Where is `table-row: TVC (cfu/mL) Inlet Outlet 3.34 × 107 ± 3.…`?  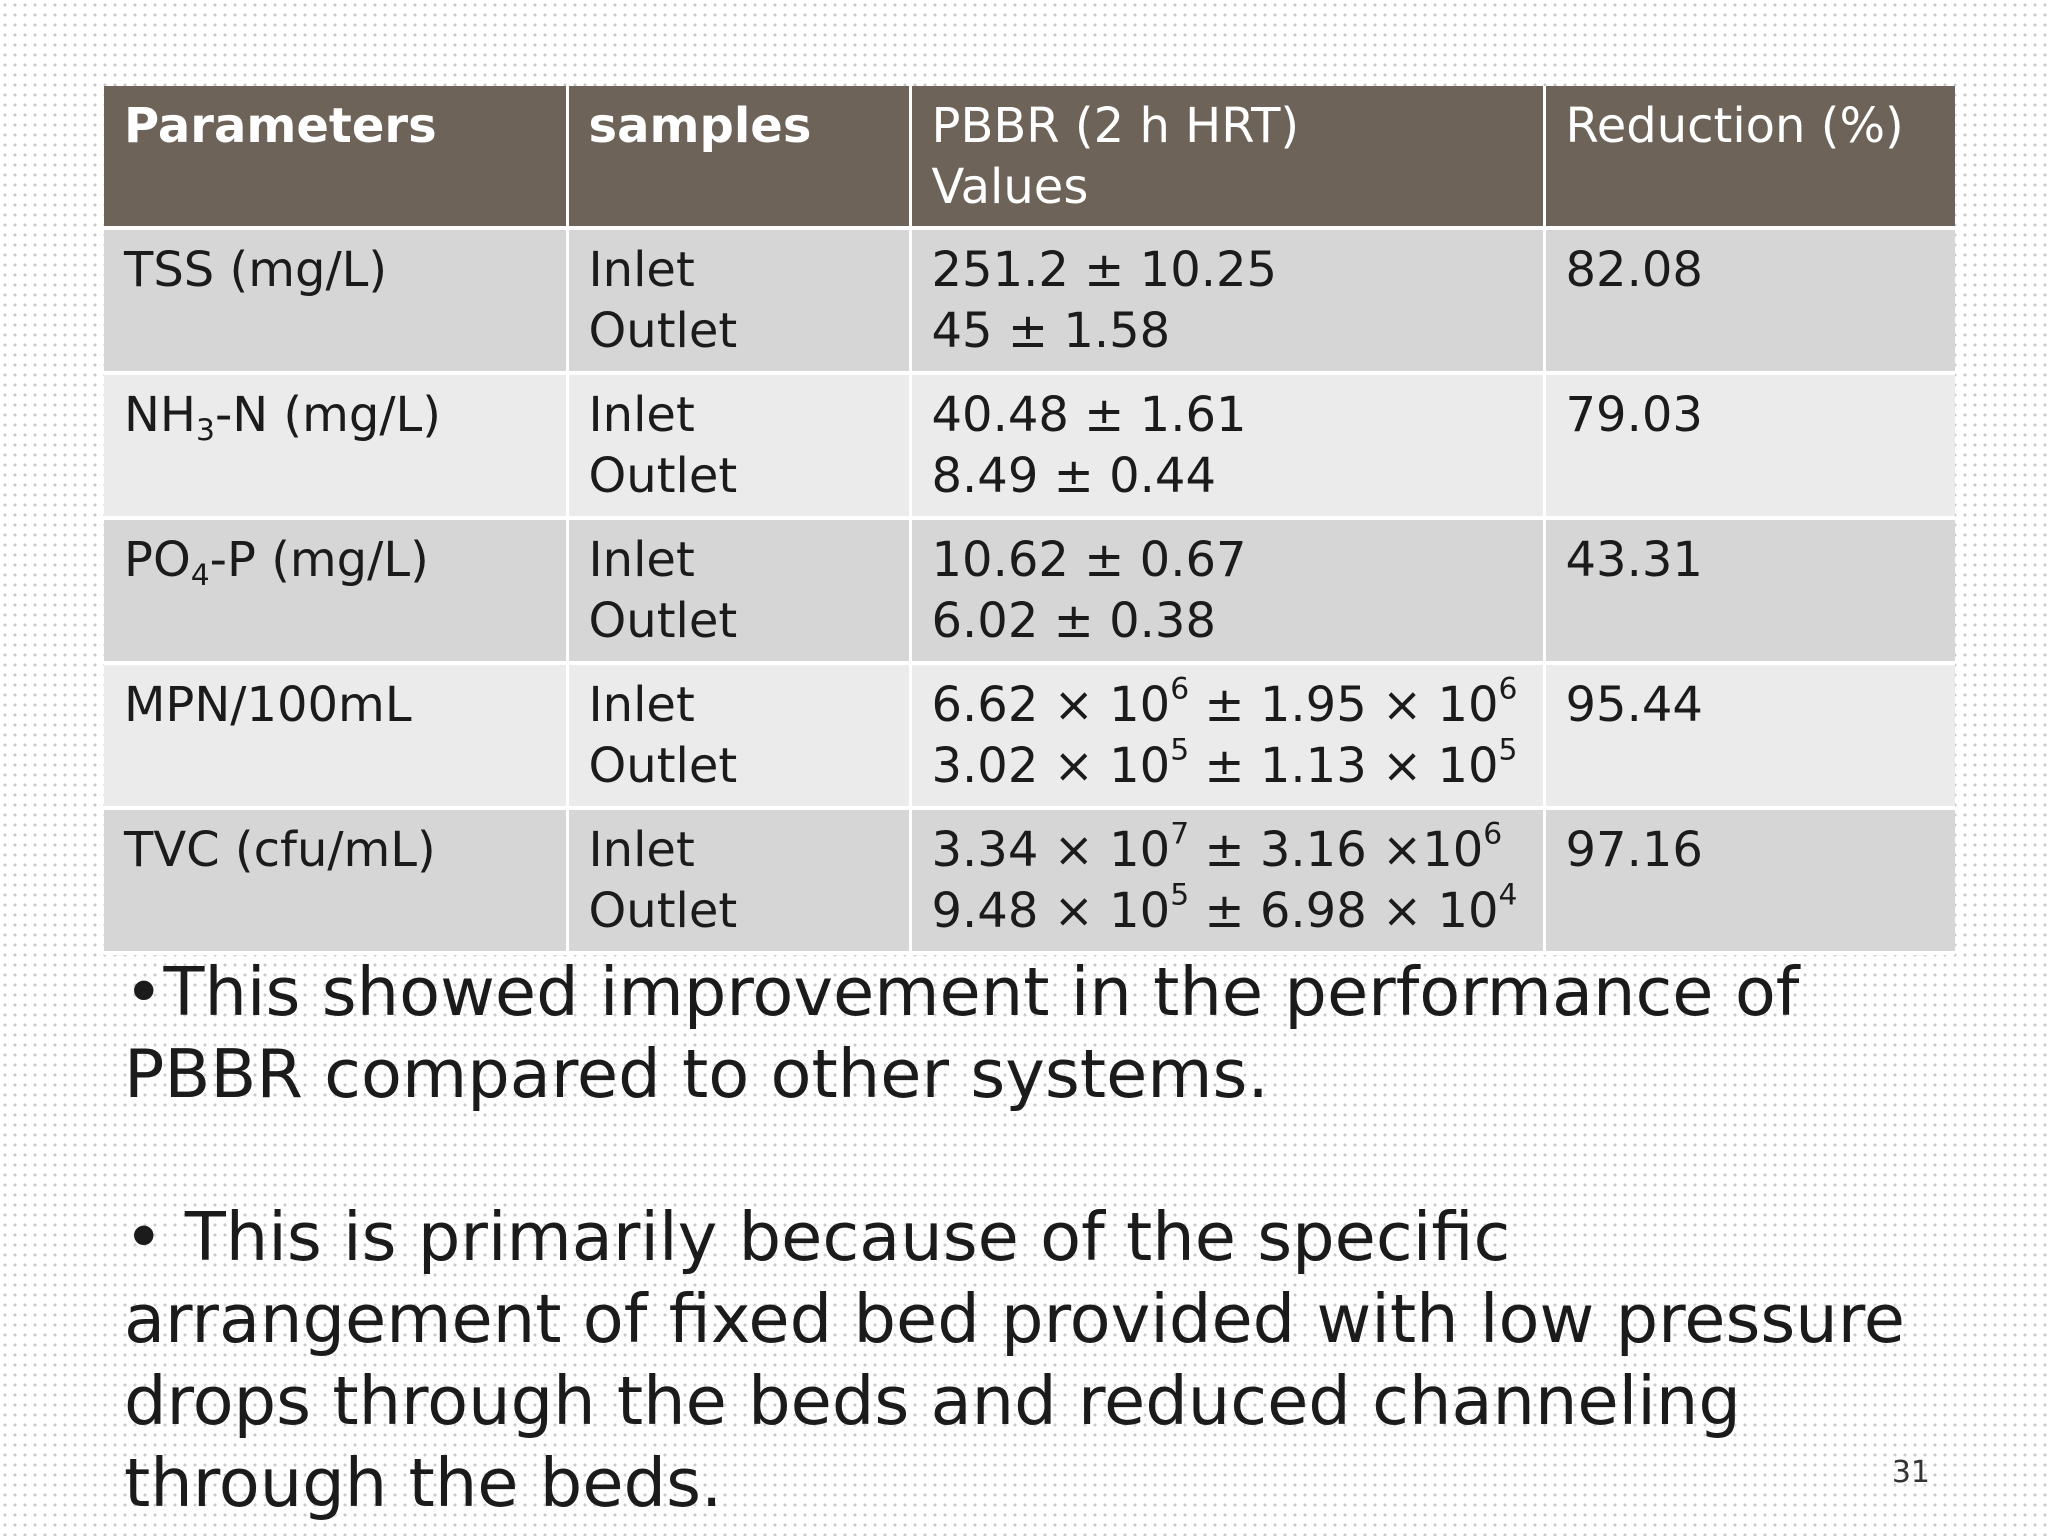 table-row: TVC (cfu/mL) Inlet Outlet 3.34 × 107 ± 3.… is located at coordinates (1029, 881).